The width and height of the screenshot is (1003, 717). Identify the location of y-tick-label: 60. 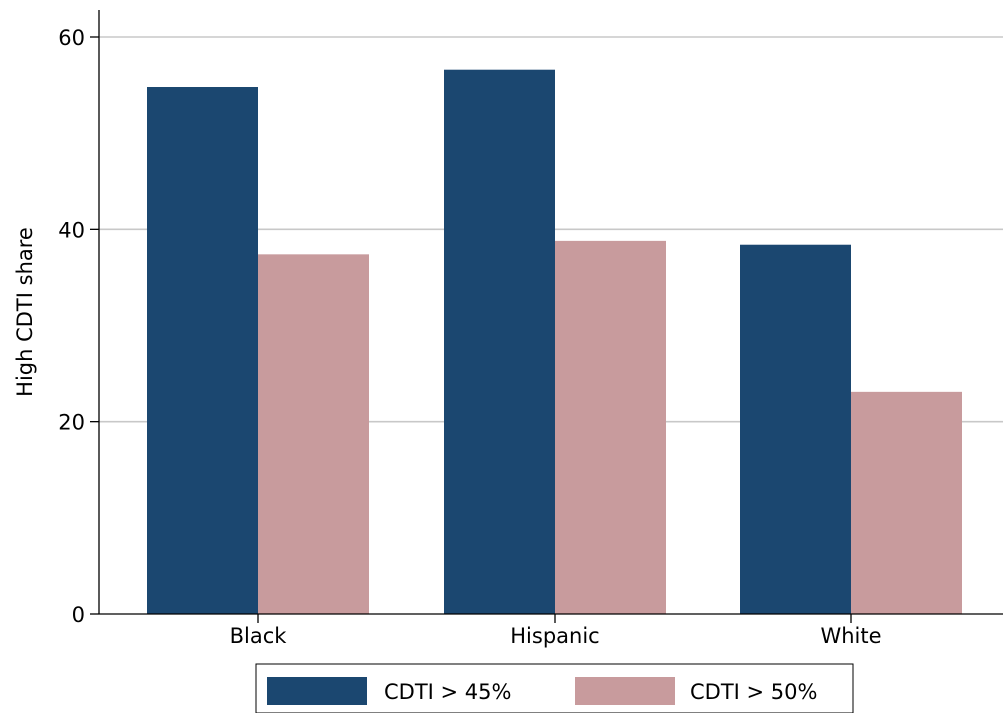
(71, 38).